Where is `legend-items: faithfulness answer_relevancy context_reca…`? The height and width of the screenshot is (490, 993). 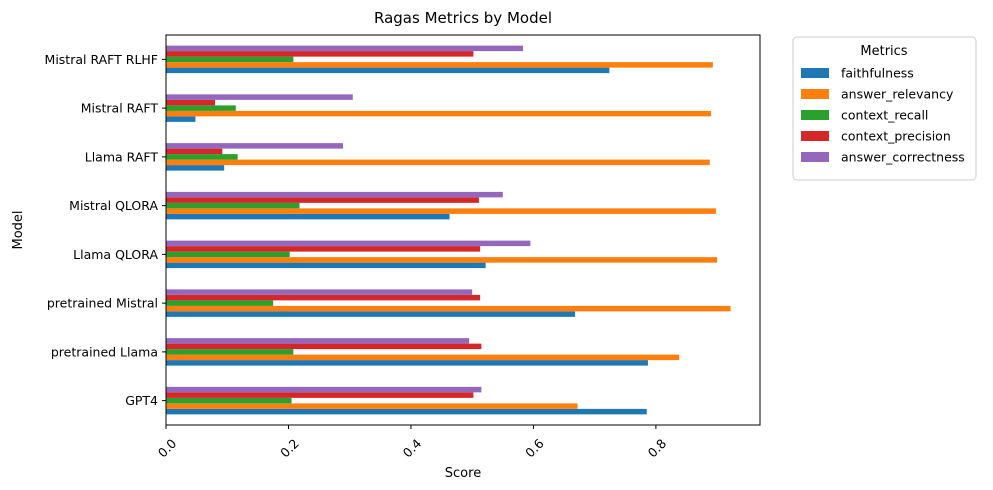
legend-items: faithfulness answer_relevancy context_reca… is located at coordinates (883, 115).